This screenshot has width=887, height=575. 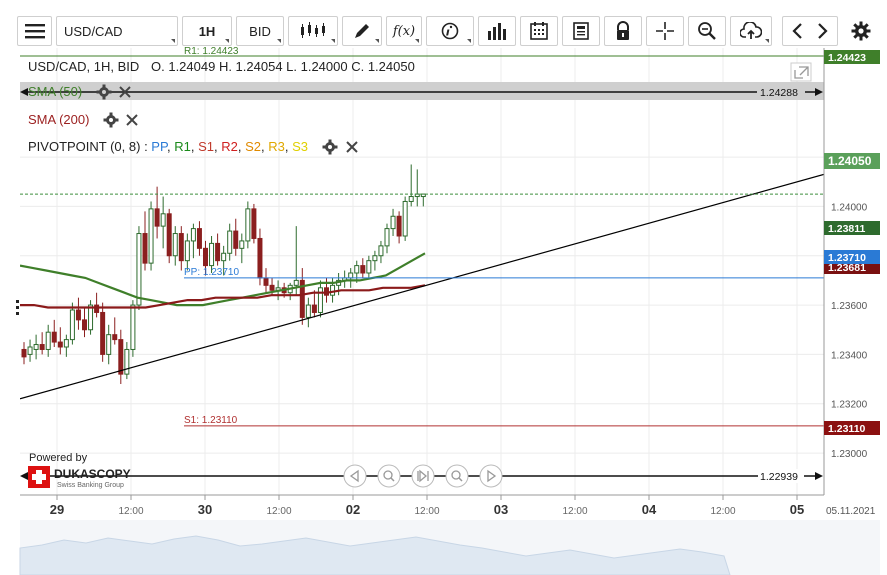 I want to click on price-tag-sma50: 1.23811, so click(x=852, y=228).